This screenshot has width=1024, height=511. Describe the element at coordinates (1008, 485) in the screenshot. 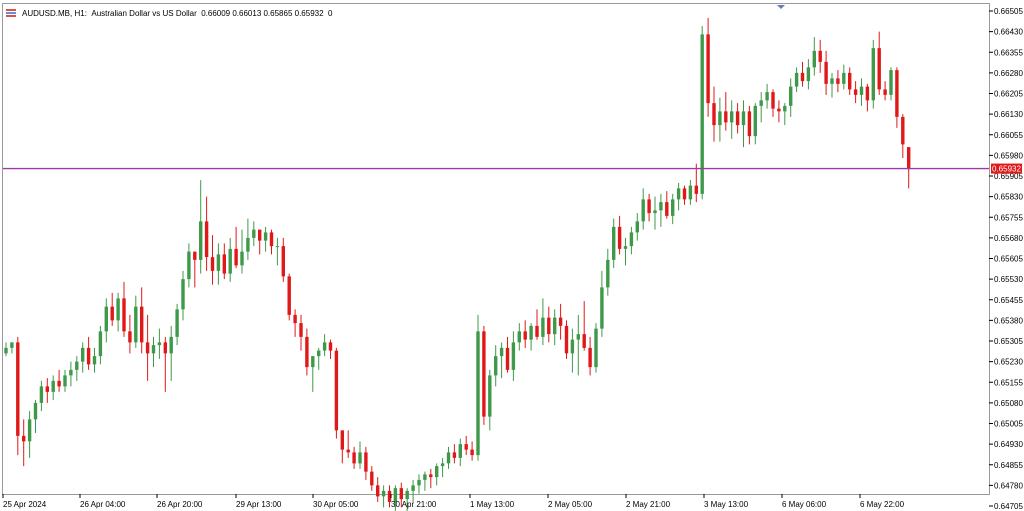

I see `price-tick-label: 0.64780` at that location.